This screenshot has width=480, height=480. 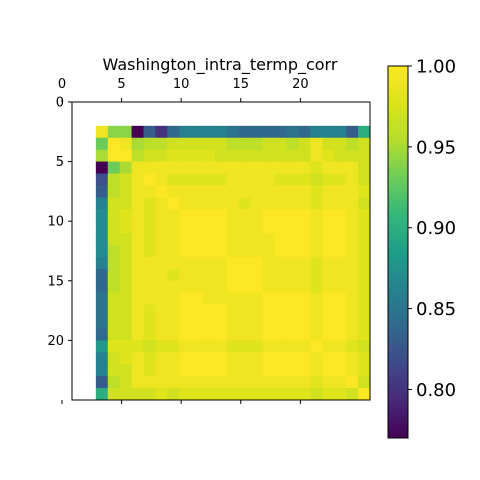 I want to click on x-tick-label-15: 15, so click(x=240, y=84).